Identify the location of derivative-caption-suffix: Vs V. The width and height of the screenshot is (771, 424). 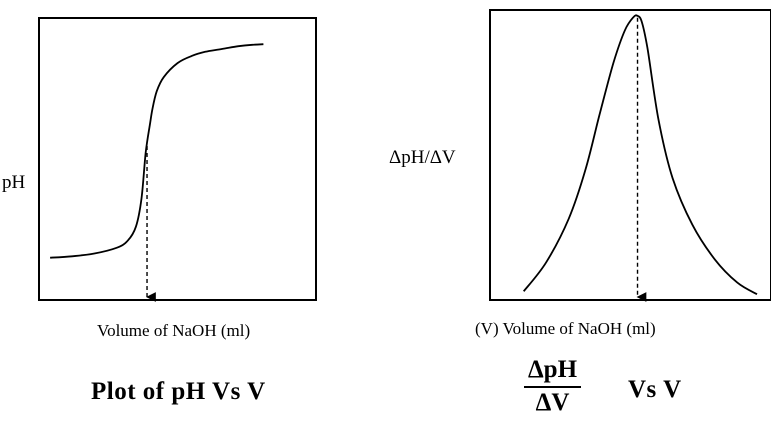
(655, 389).